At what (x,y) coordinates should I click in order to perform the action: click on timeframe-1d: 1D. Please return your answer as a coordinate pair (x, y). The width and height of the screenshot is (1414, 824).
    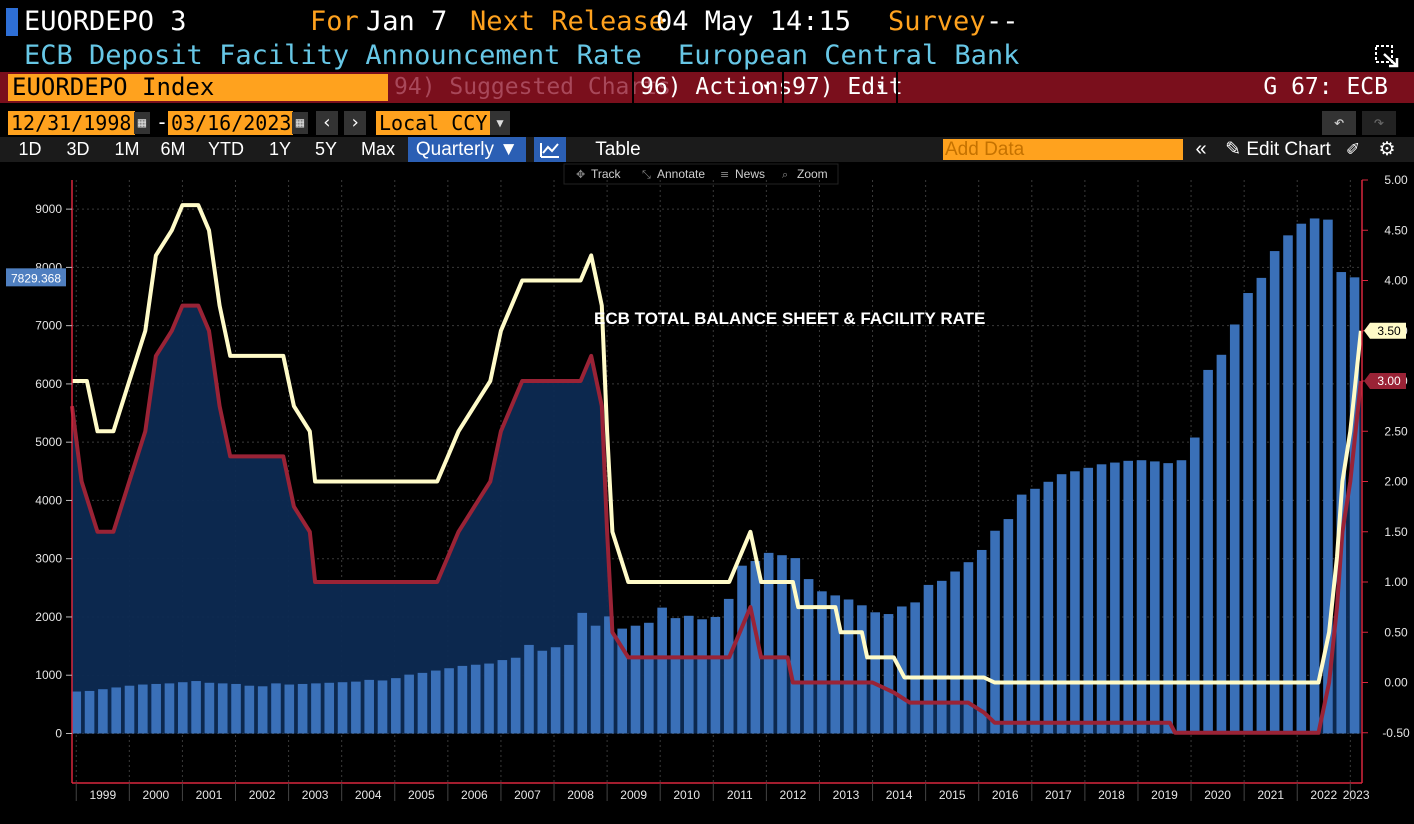
    Looking at the image, I should click on (30, 149).